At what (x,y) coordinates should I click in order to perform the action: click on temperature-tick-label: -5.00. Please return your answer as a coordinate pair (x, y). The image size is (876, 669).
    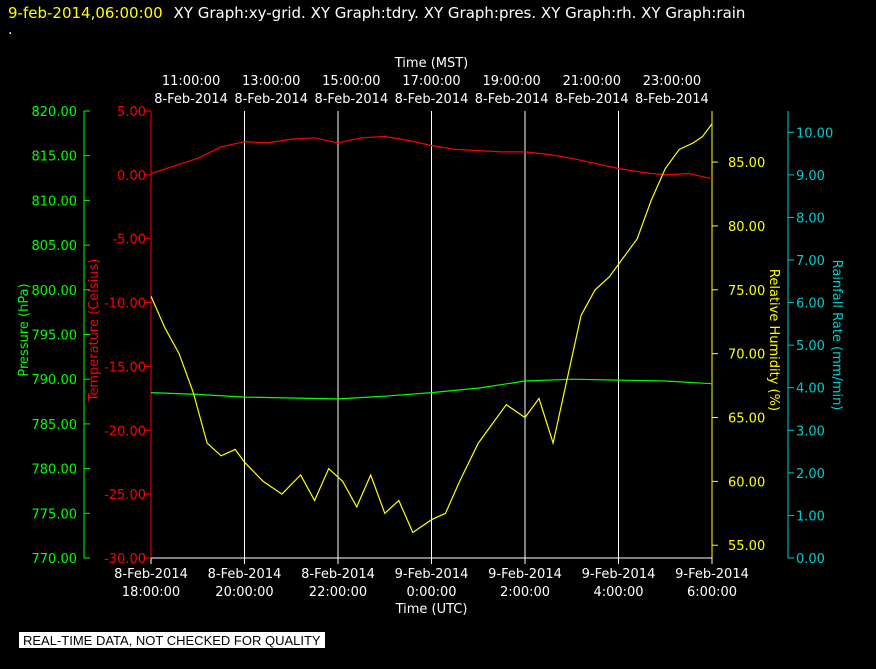
    Looking at the image, I should click on (129, 240).